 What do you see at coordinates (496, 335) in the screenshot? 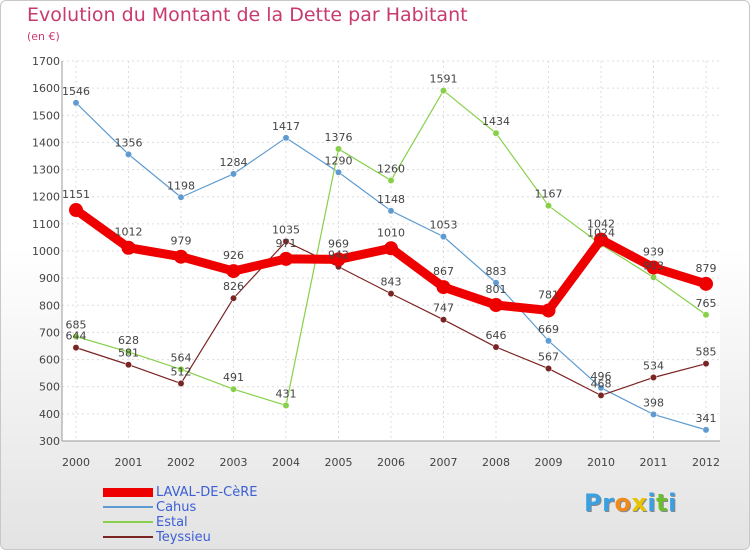
I see `data-label: 646` at bounding box center [496, 335].